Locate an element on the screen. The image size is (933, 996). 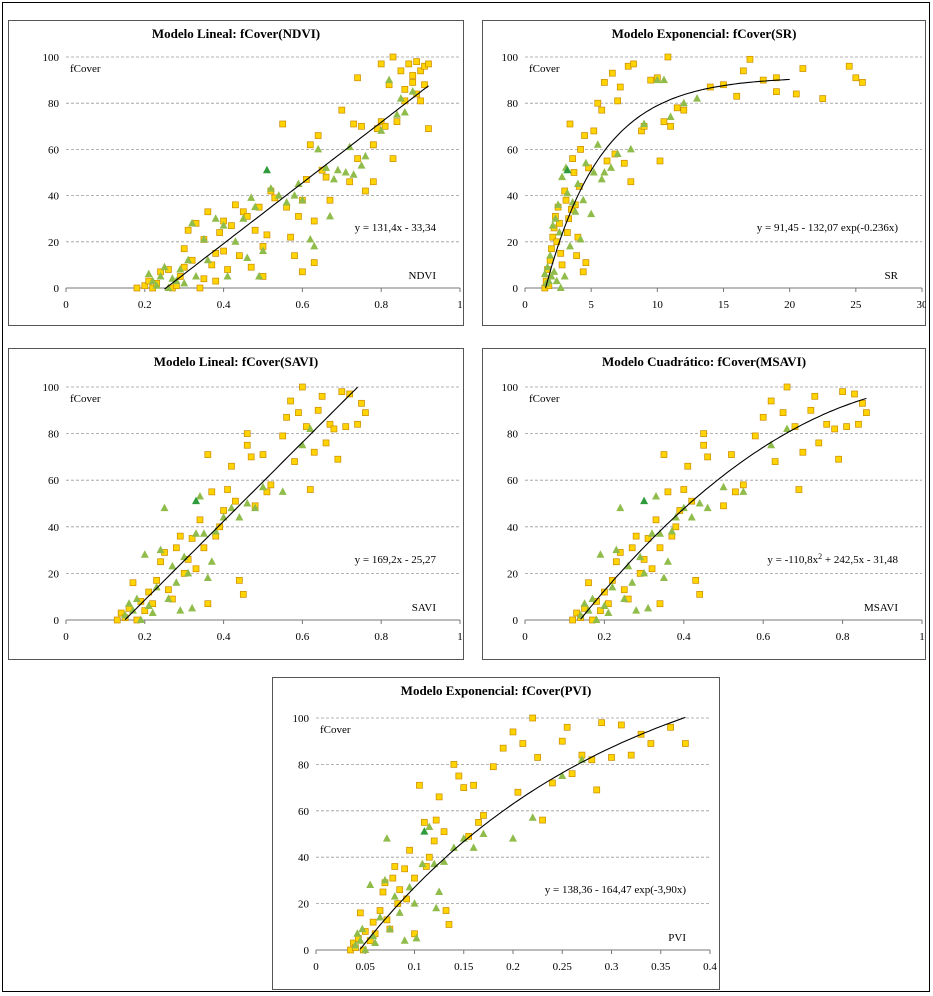
x-tick-label: 0.05 is located at coordinates (366, 967).